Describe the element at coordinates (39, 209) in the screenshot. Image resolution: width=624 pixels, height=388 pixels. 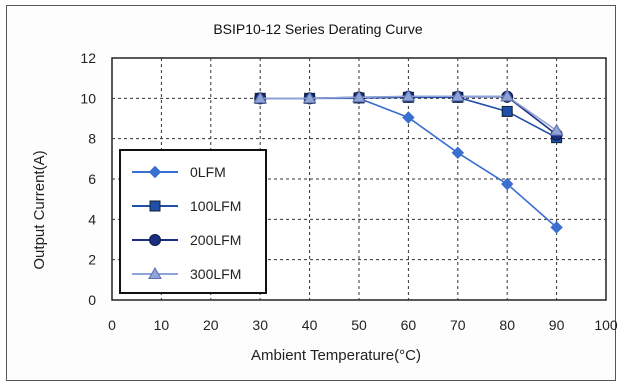
I see `y-axis-label: Output Current(A)` at that location.